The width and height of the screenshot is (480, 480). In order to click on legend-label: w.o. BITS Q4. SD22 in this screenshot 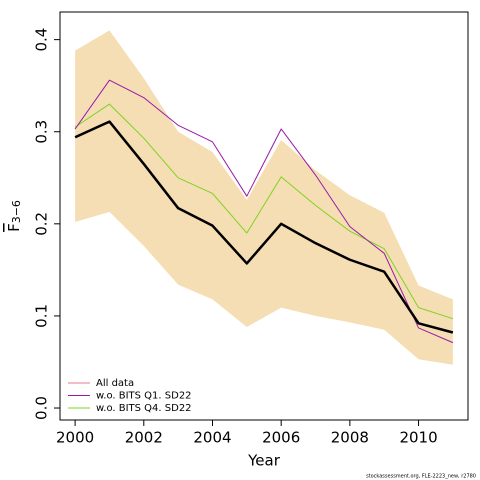, I will do `click(144, 408)`.